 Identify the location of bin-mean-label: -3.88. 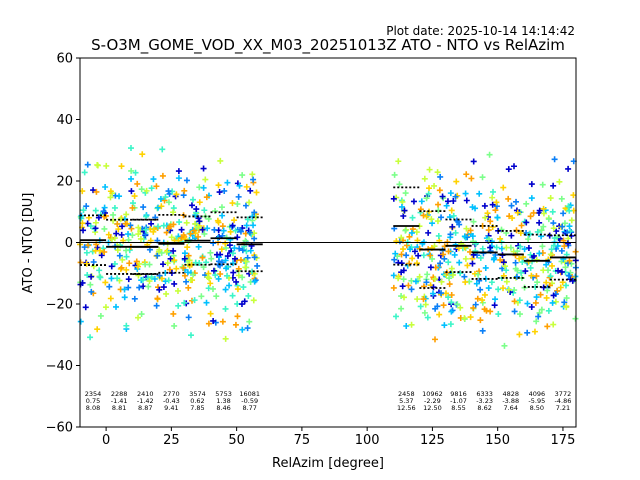
(510, 401).